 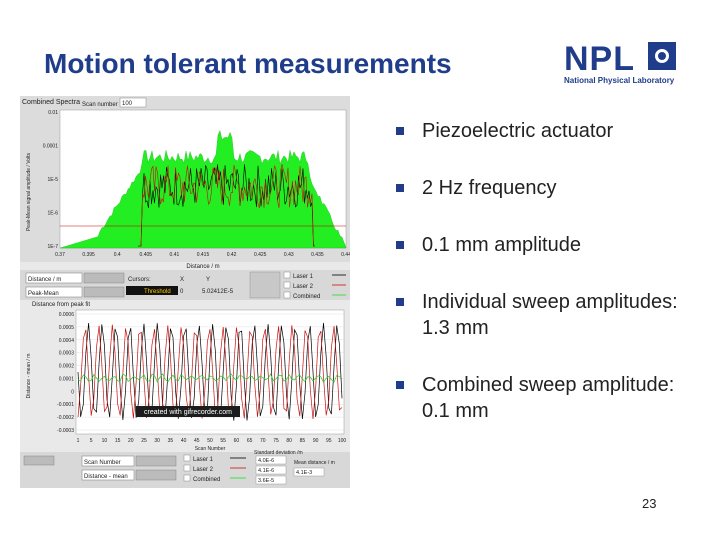 What do you see at coordinates (210, 441) in the screenshot?
I see `bottom-chart-xtick: 50` at bounding box center [210, 441].